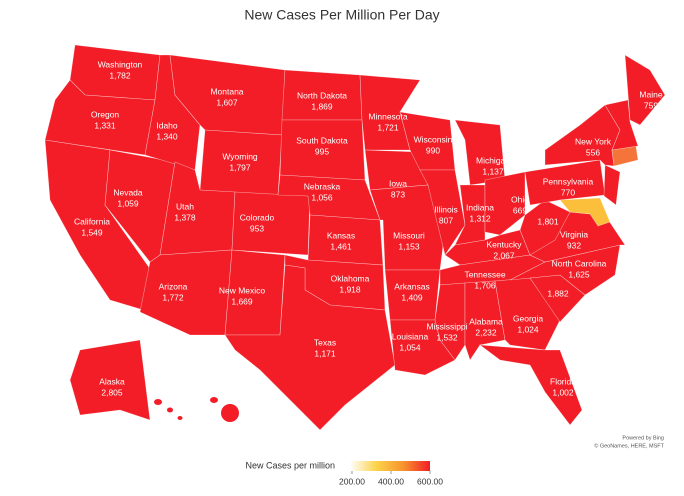  Describe the element at coordinates (446, 209) in the screenshot. I see `state-name: Illinois` at that location.